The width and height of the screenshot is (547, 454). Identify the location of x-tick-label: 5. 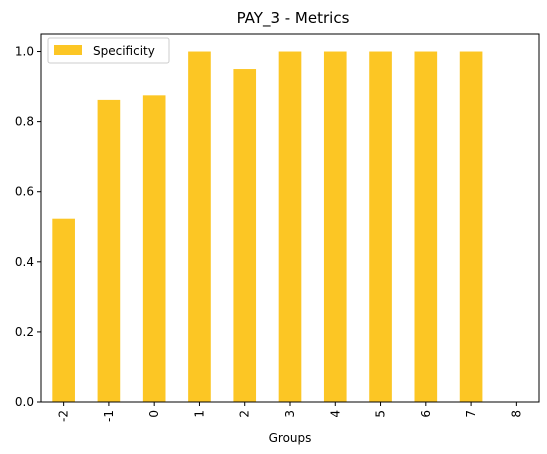
(381, 414).